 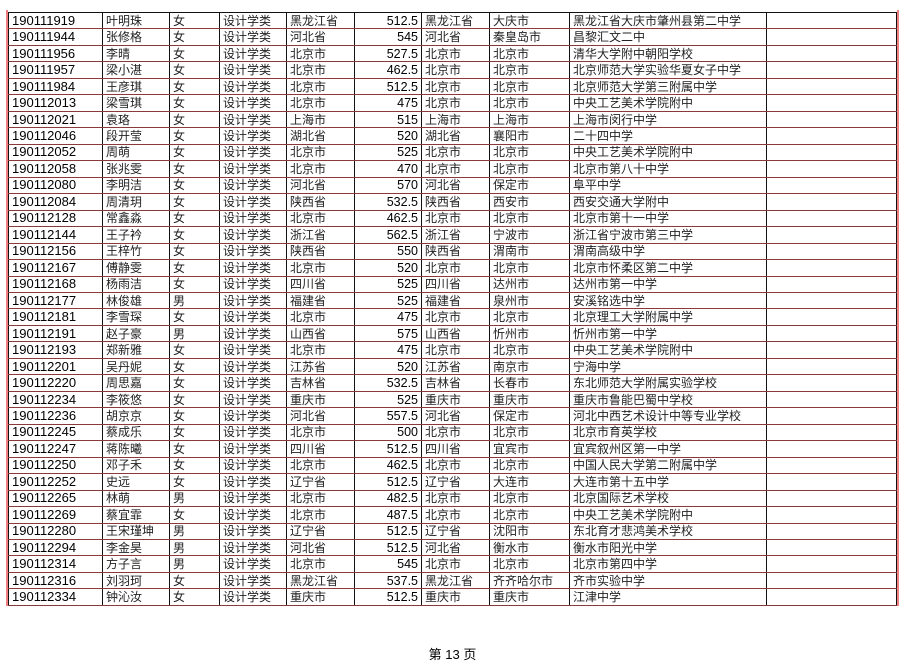 I want to click on gender-cell: 男, so click(x=194, y=564).